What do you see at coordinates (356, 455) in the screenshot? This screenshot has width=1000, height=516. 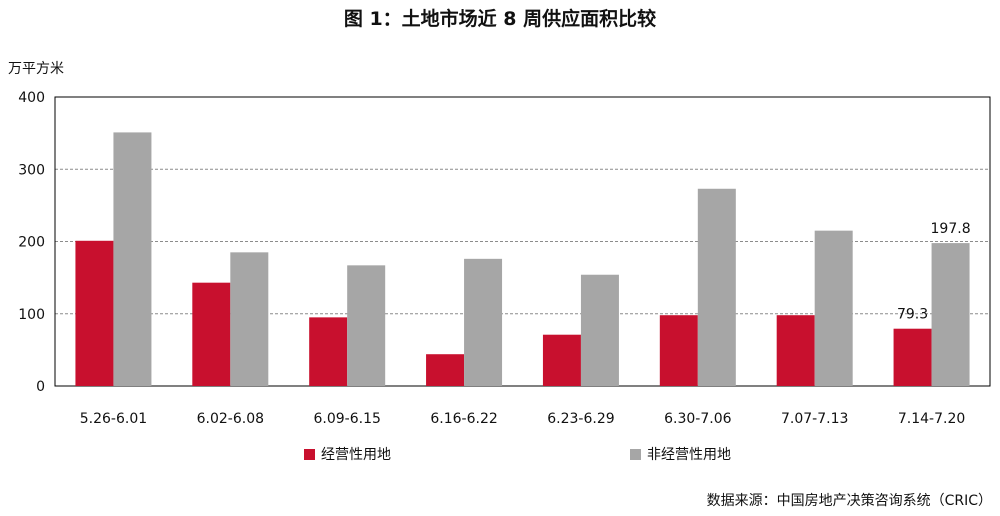 I see `legend-label-commercial: 经营性用地` at bounding box center [356, 455].